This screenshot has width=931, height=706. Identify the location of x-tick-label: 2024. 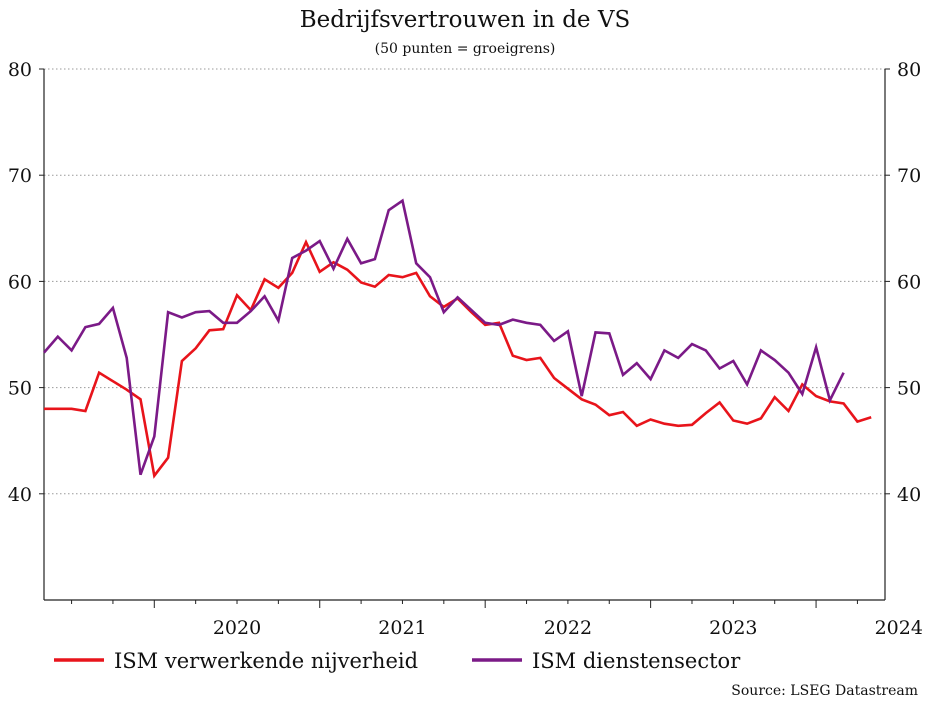
(899, 628).